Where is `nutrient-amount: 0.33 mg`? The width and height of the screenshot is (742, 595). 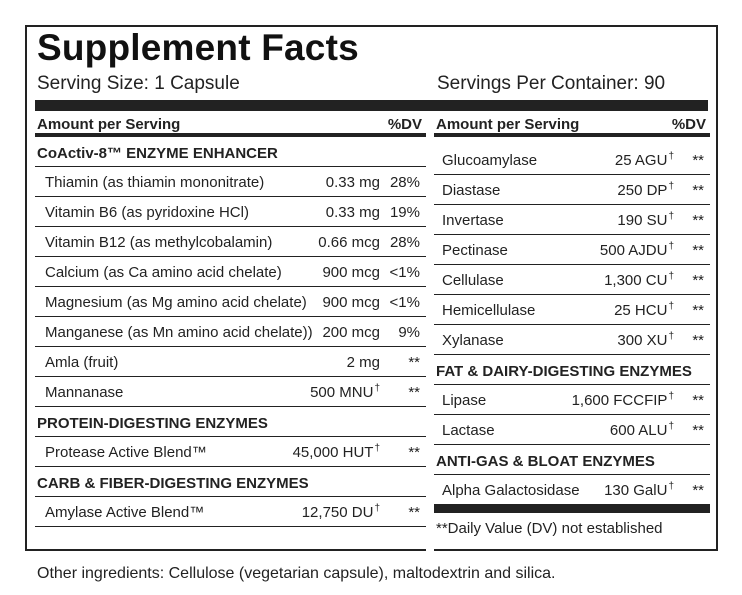 nutrient-amount: 0.33 mg is located at coordinates (353, 212).